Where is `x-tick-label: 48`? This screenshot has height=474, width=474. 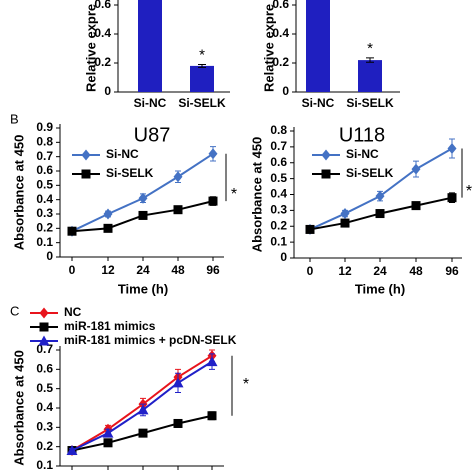 x-tick-label: 48 is located at coordinates (416, 271).